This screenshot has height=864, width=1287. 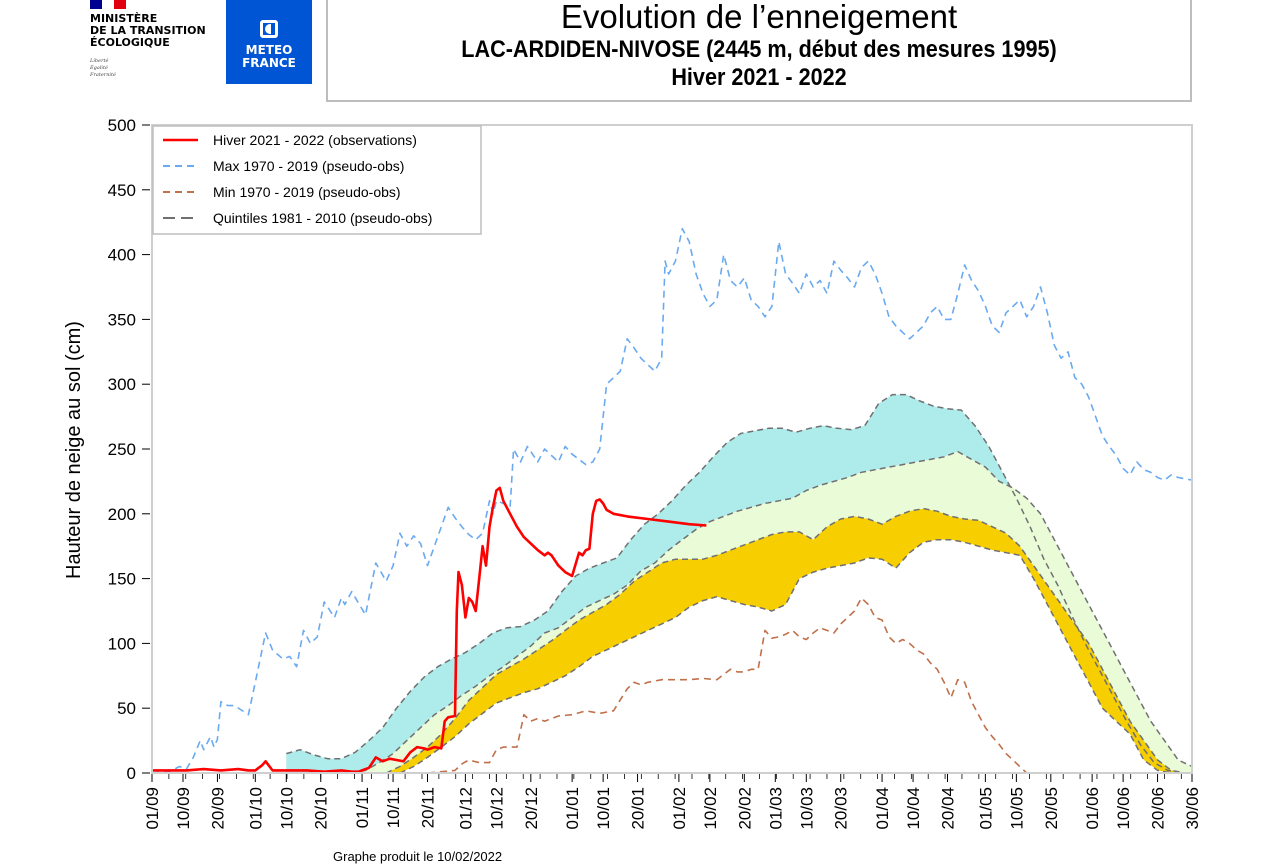 I want to click on y-tick-label: 150, so click(x=122, y=579).